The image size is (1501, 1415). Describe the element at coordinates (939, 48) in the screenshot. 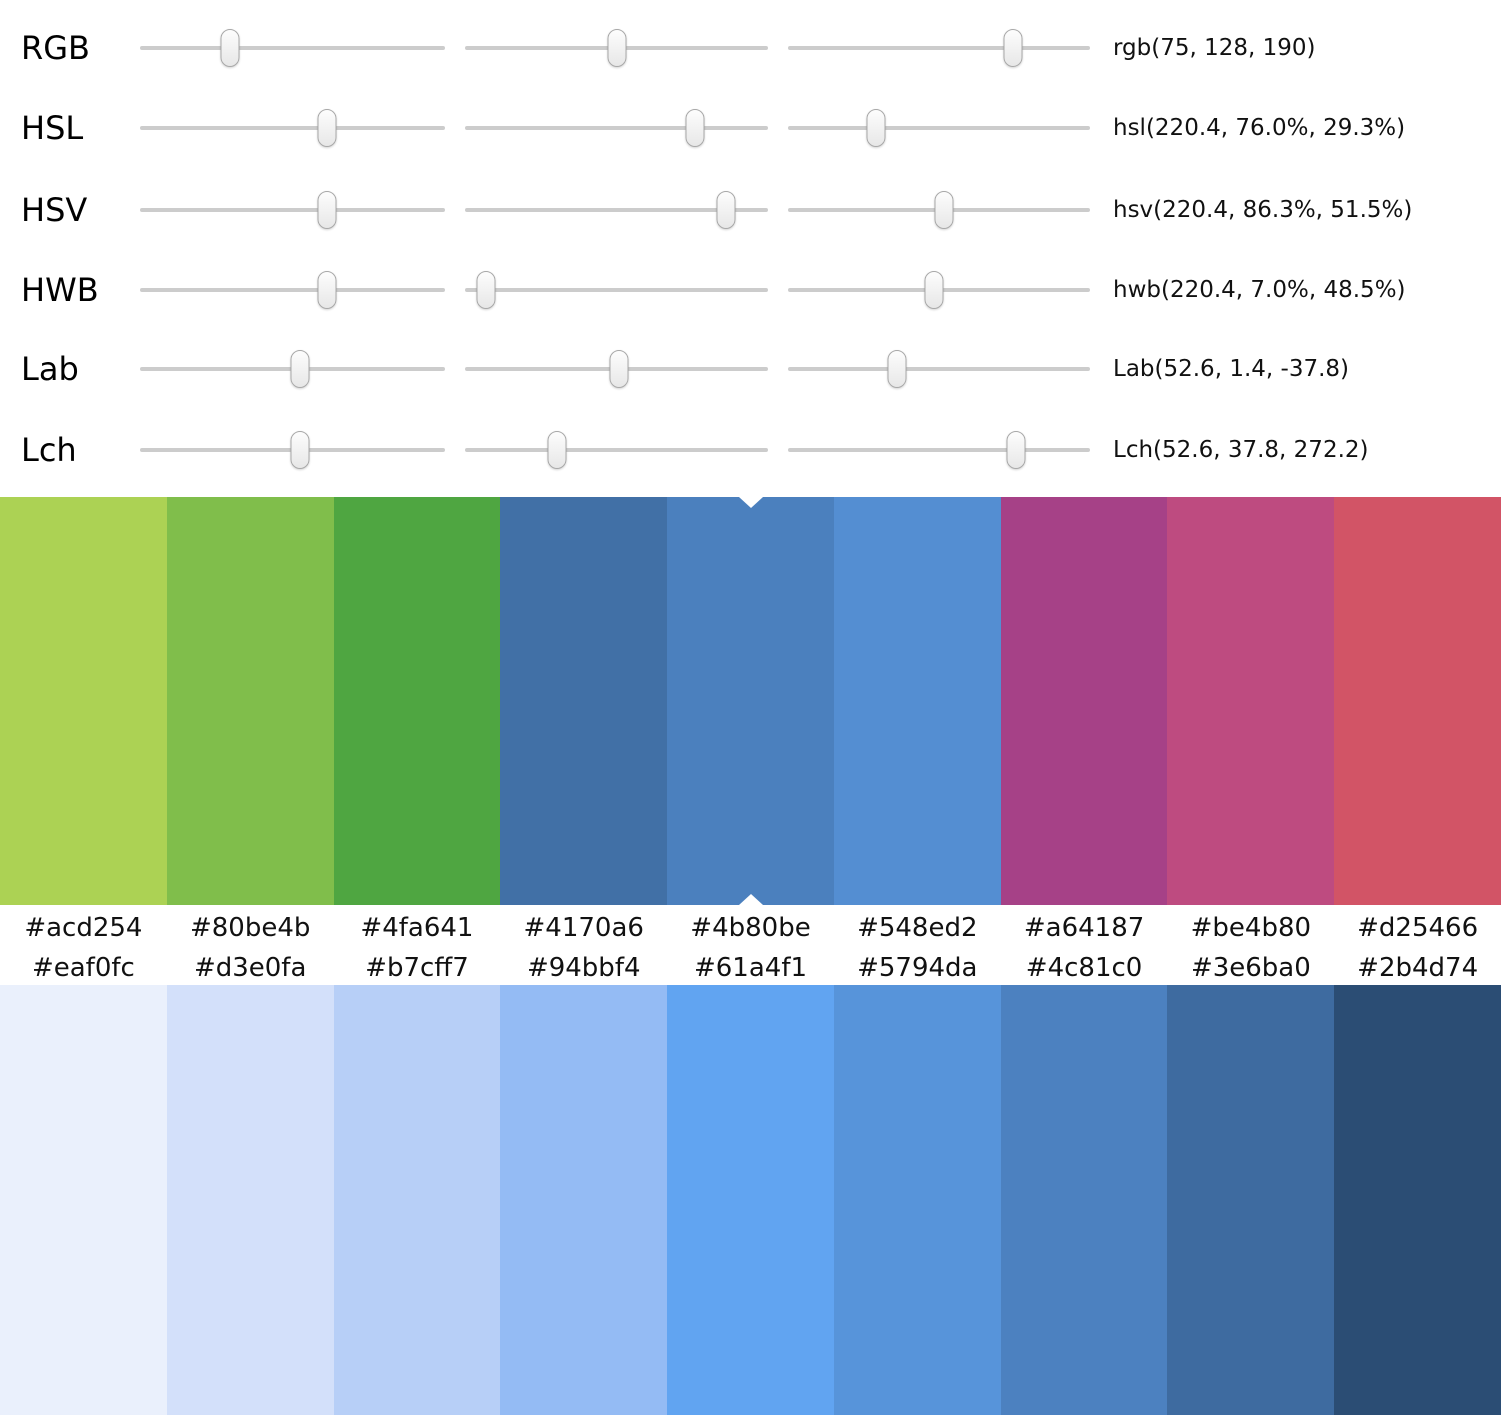

I see `rgb-b-slider-track` at that location.